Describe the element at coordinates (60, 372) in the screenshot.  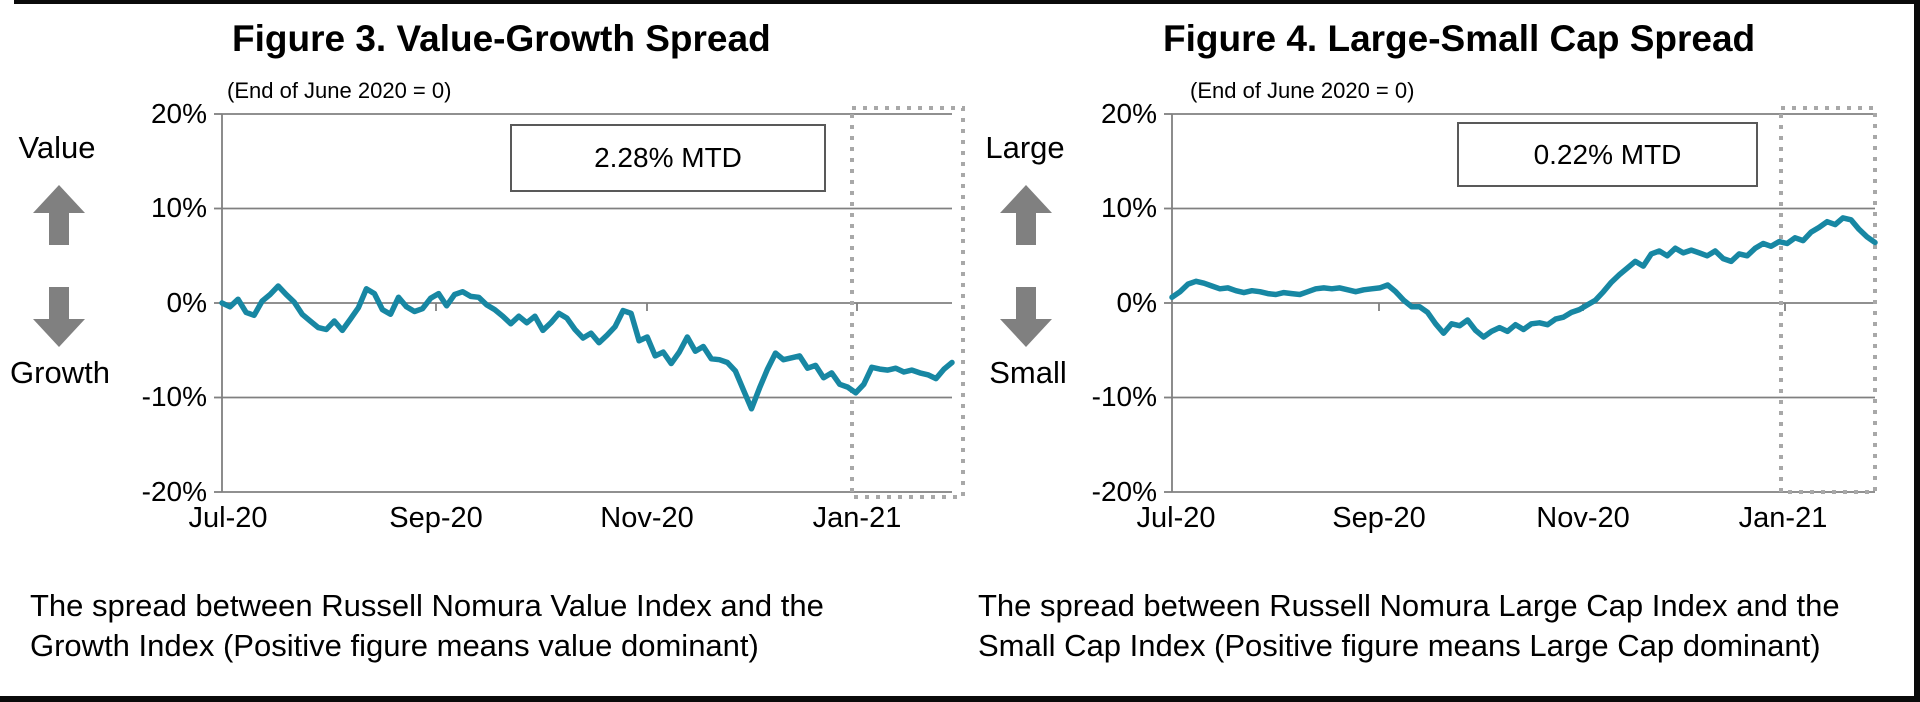
I see `figure3-growth-label: Growth` at that location.